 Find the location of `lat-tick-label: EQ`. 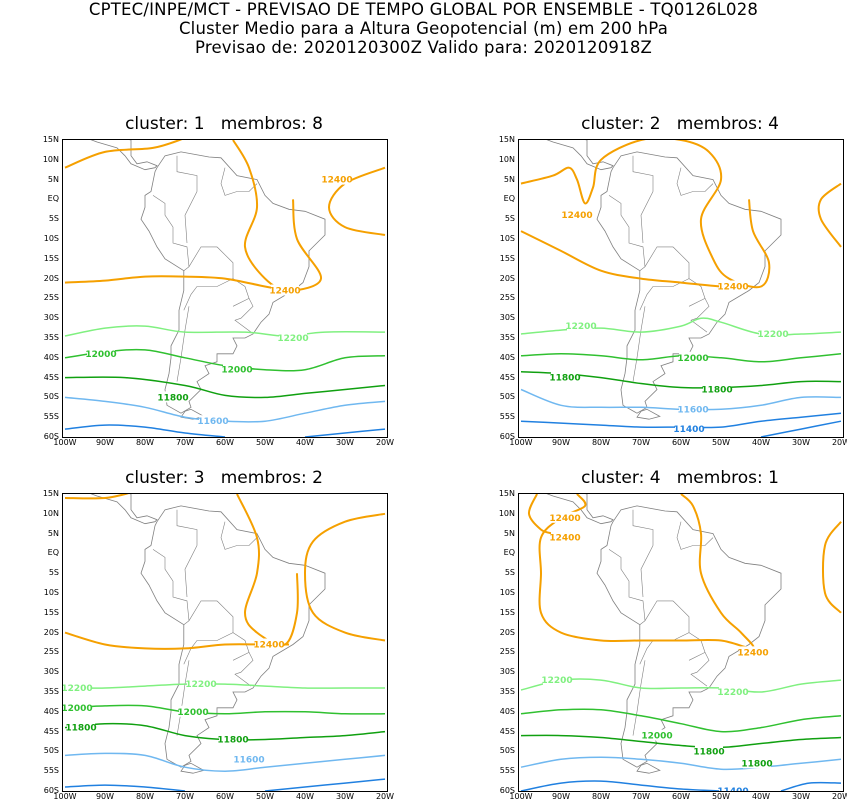

lat-tick-label: EQ is located at coordinates (53, 553).